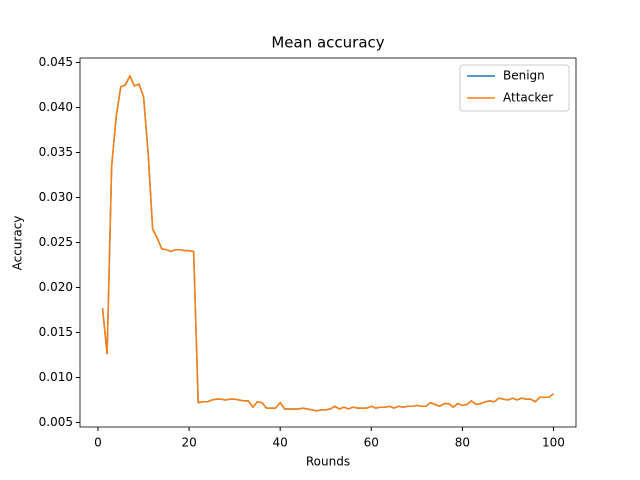 The width and height of the screenshot is (640, 480). What do you see at coordinates (56, 107) in the screenshot?
I see `y-tick-label: 0.040` at bounding box center [56, 107].